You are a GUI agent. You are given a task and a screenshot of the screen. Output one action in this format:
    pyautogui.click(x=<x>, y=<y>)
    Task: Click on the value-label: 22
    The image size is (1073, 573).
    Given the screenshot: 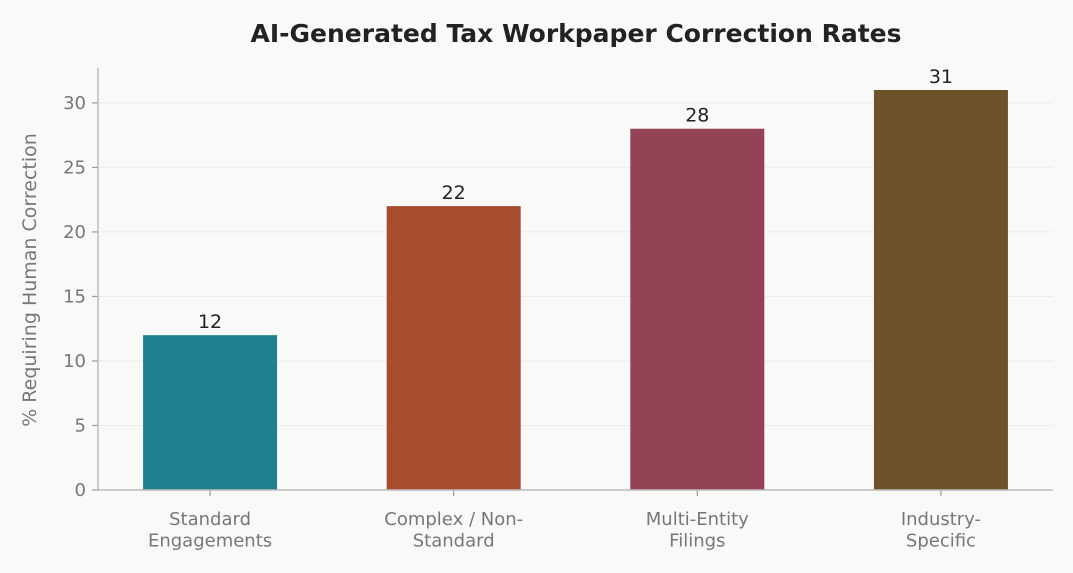 What is the action you would take?
    pyautogui.click(x=454, y=193)
    